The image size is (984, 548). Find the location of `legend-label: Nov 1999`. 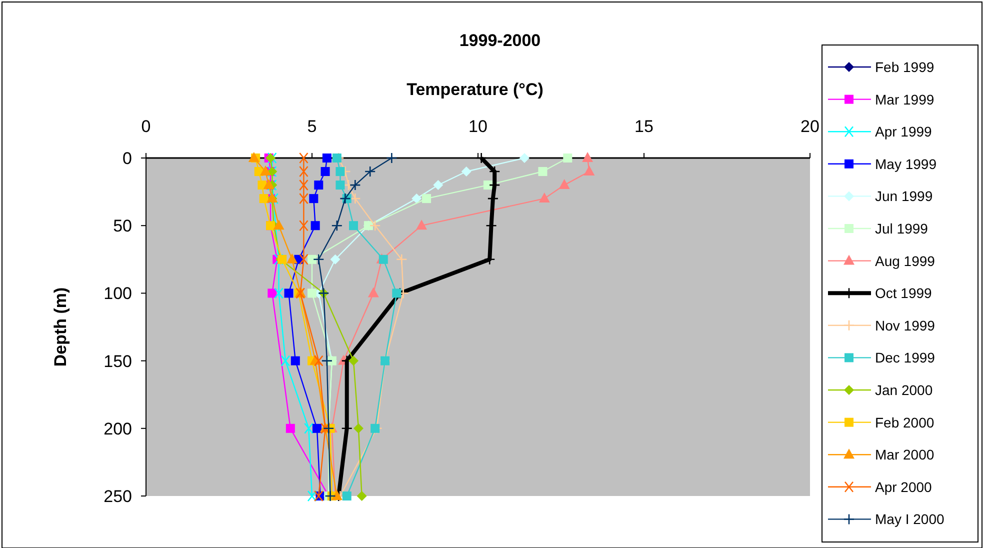

legend-label: Nov 1999 is located at coordinates (905, 325).